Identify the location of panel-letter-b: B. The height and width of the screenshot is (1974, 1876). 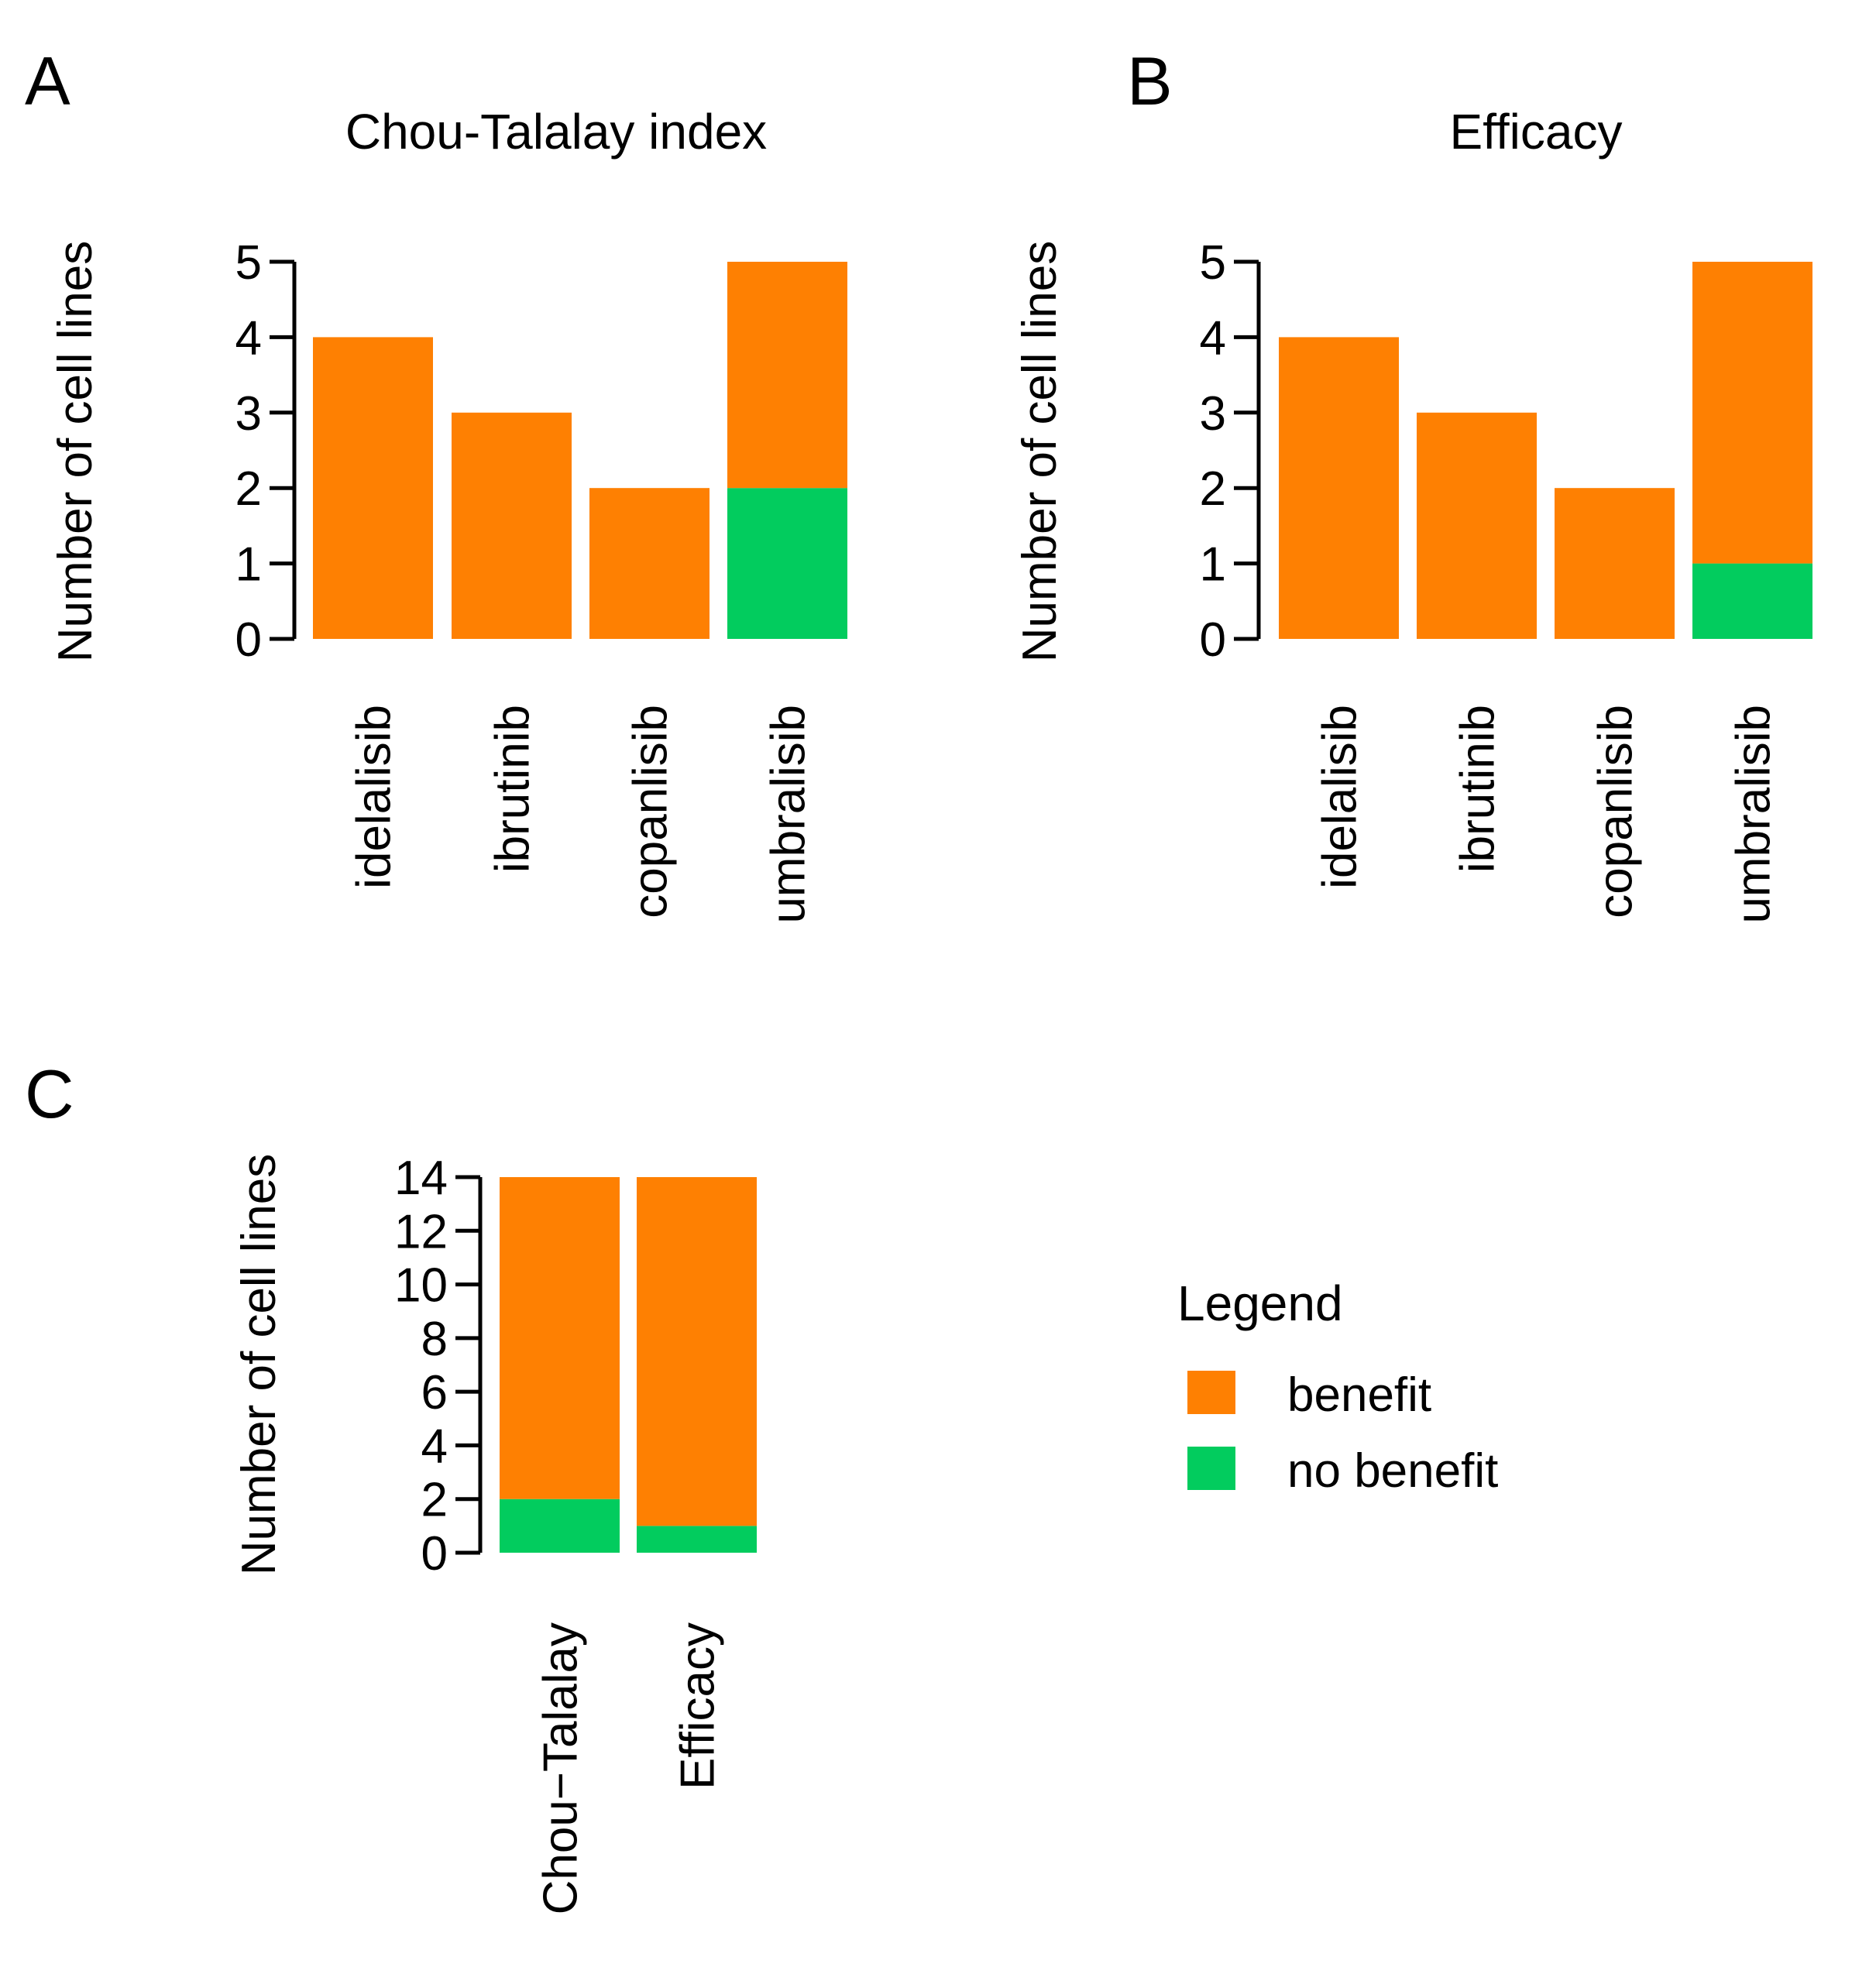
(1150, 81).